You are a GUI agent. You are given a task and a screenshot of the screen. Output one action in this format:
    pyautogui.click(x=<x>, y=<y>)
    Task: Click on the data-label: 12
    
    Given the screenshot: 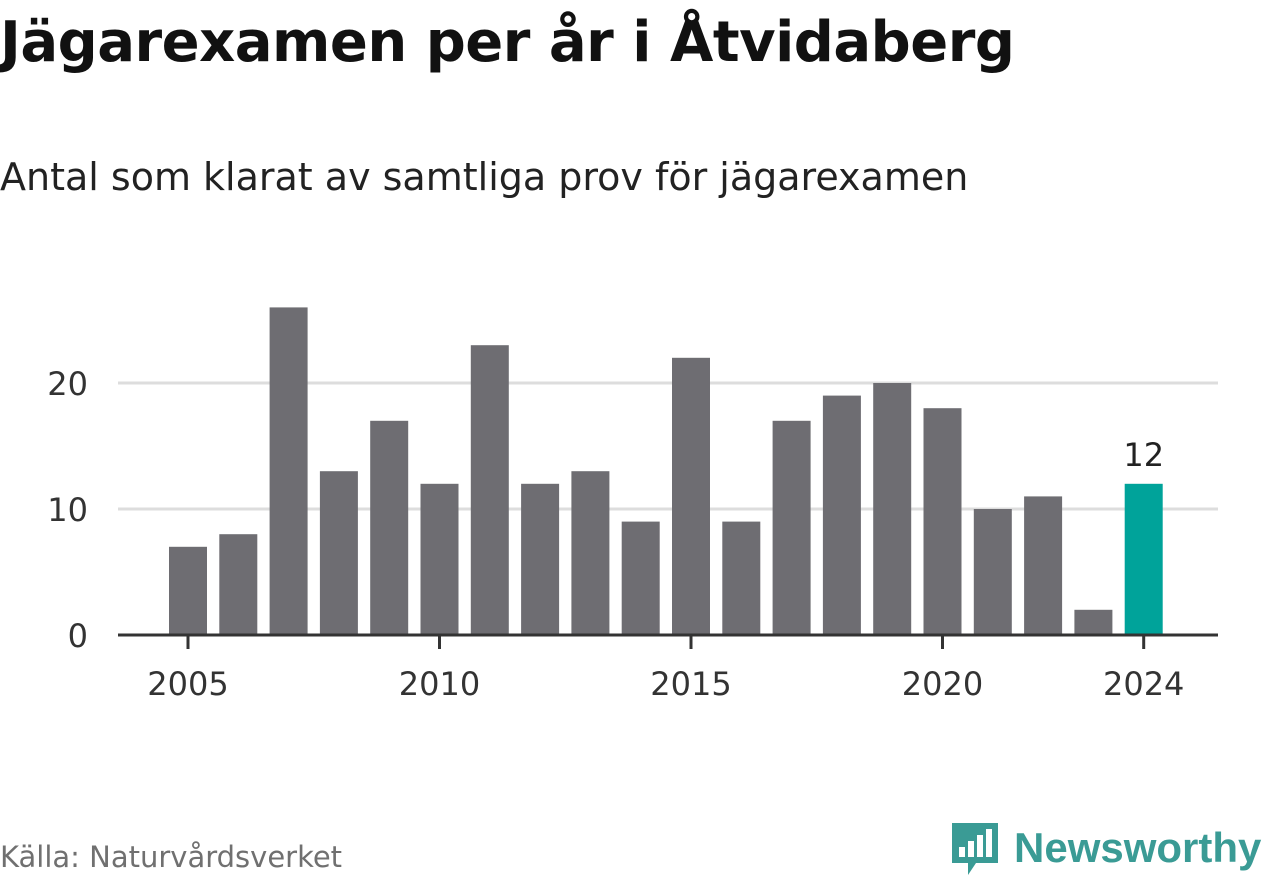 What is the action you would take?
    pyautogui.click(x=1143, y=455)
    